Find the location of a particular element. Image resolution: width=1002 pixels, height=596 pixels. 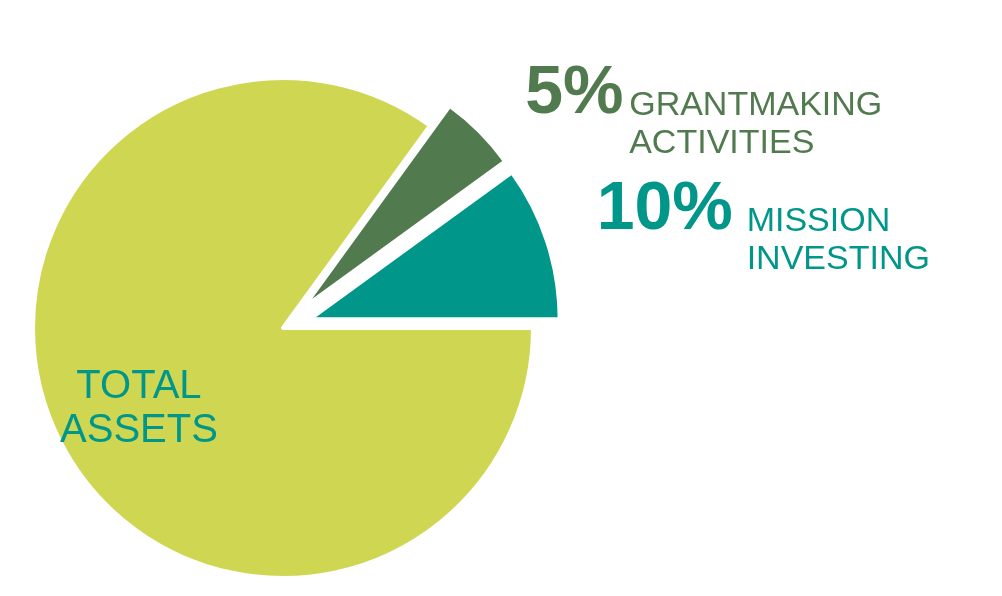

data-label: 10% is located at coordinates (664, 205).